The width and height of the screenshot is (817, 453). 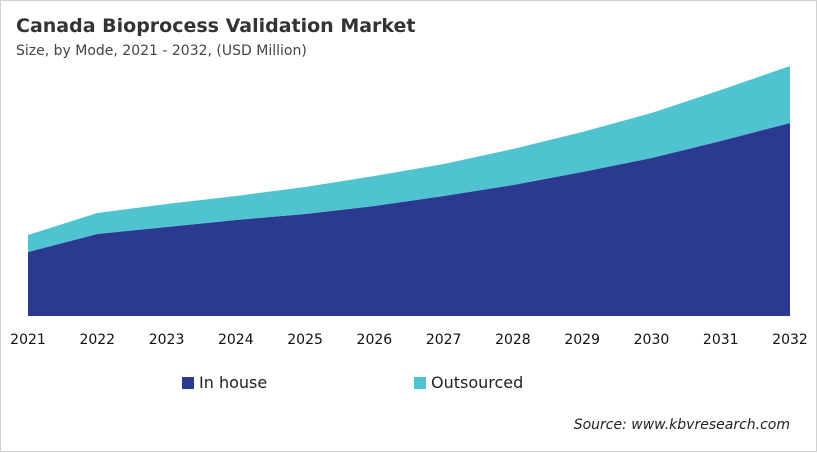 I want to click on legend-item-outsourced: Outsourced, so click(x=468, y=382).